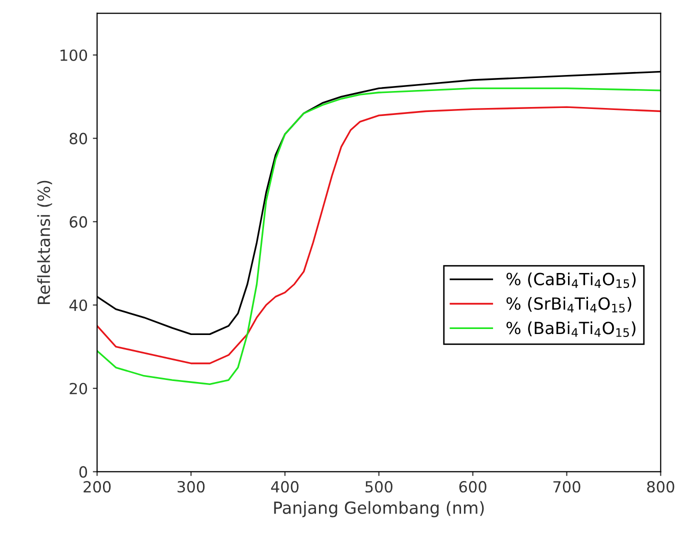 This screenshot has width=679, height=533. What do you see at coordinates (78, 305) in the screenshot?
I see `y-tick-label: 40` at bounding box center [78, 305].